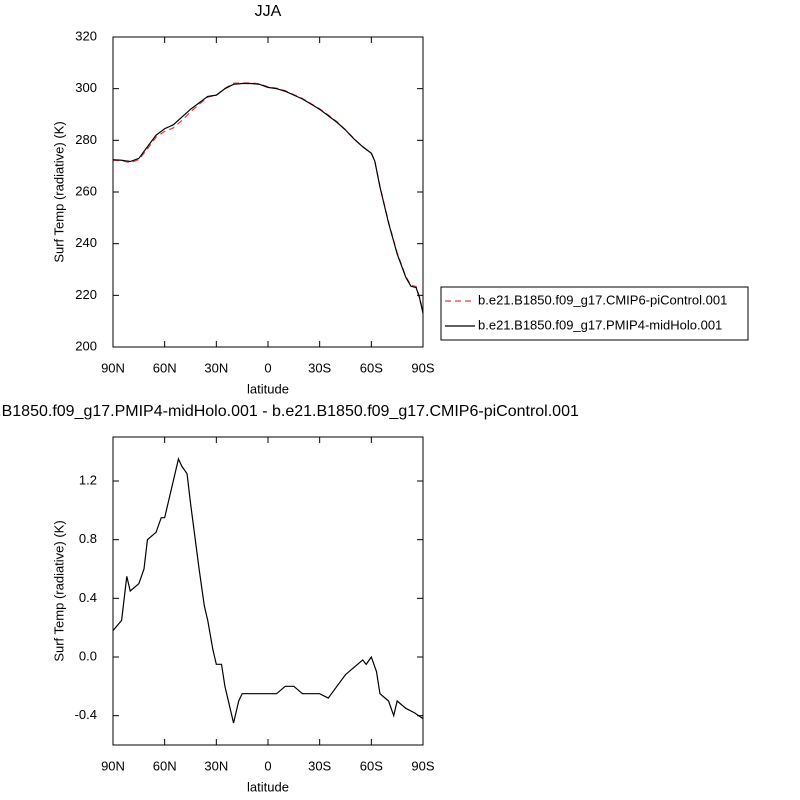 The image size is (800, 800). I want to click on y-tick-label: 240, so click(86, 242).